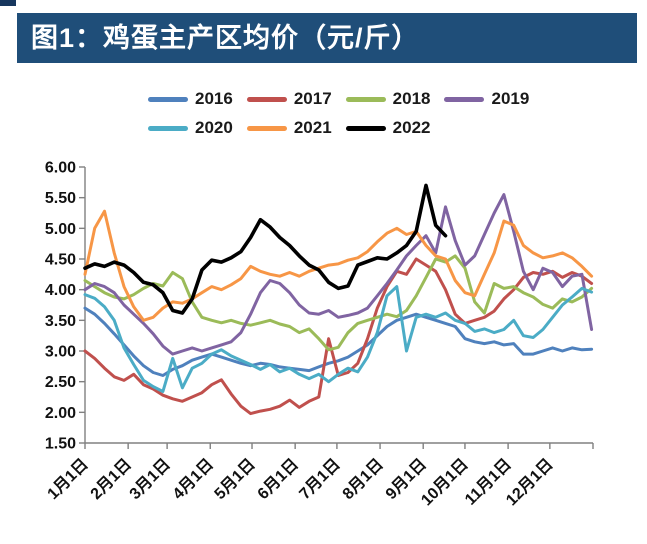  I want to click on legend-label: 2017, so click(312, 98).